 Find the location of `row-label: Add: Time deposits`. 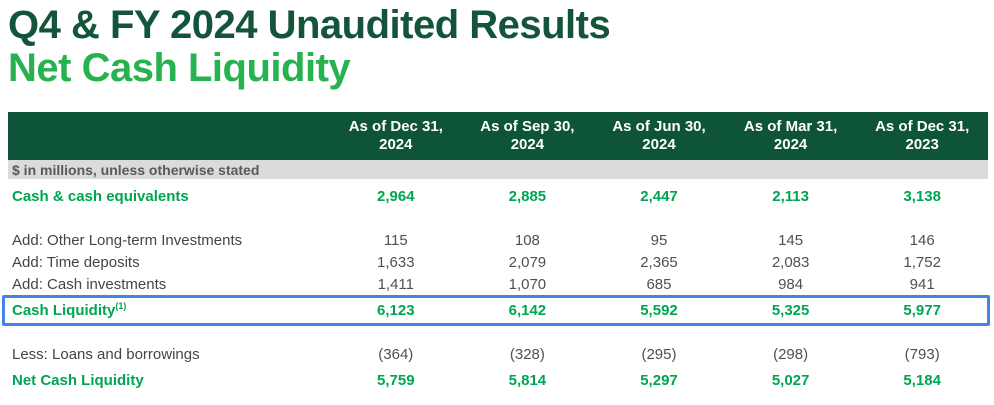

row-label: Add: Time deposits is located at coordinates (76, 262).